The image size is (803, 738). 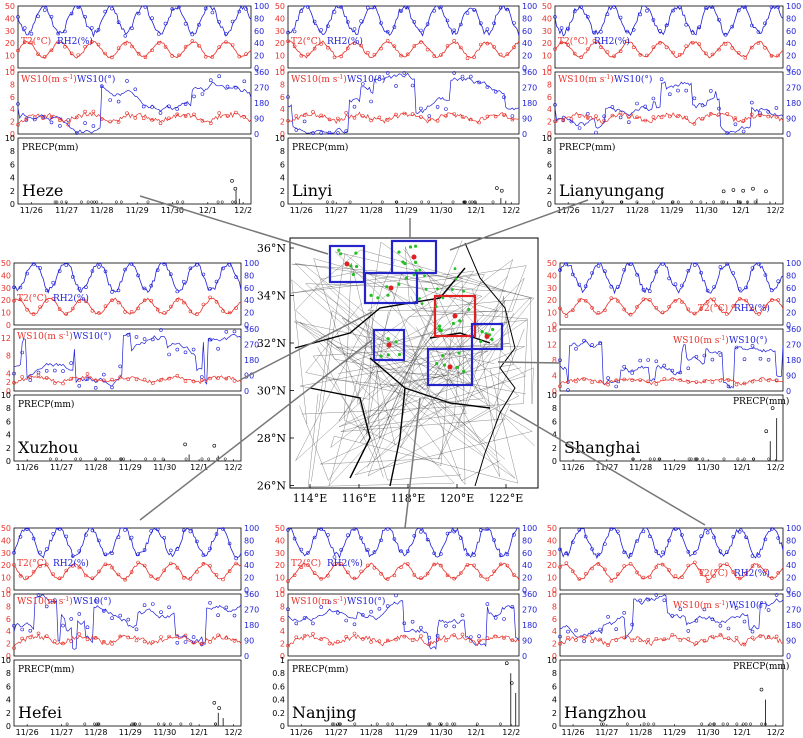 What do you see at coordinates (410, 346) in the screenshot?
I see `county-boundary` at bounding box center [410, 346].